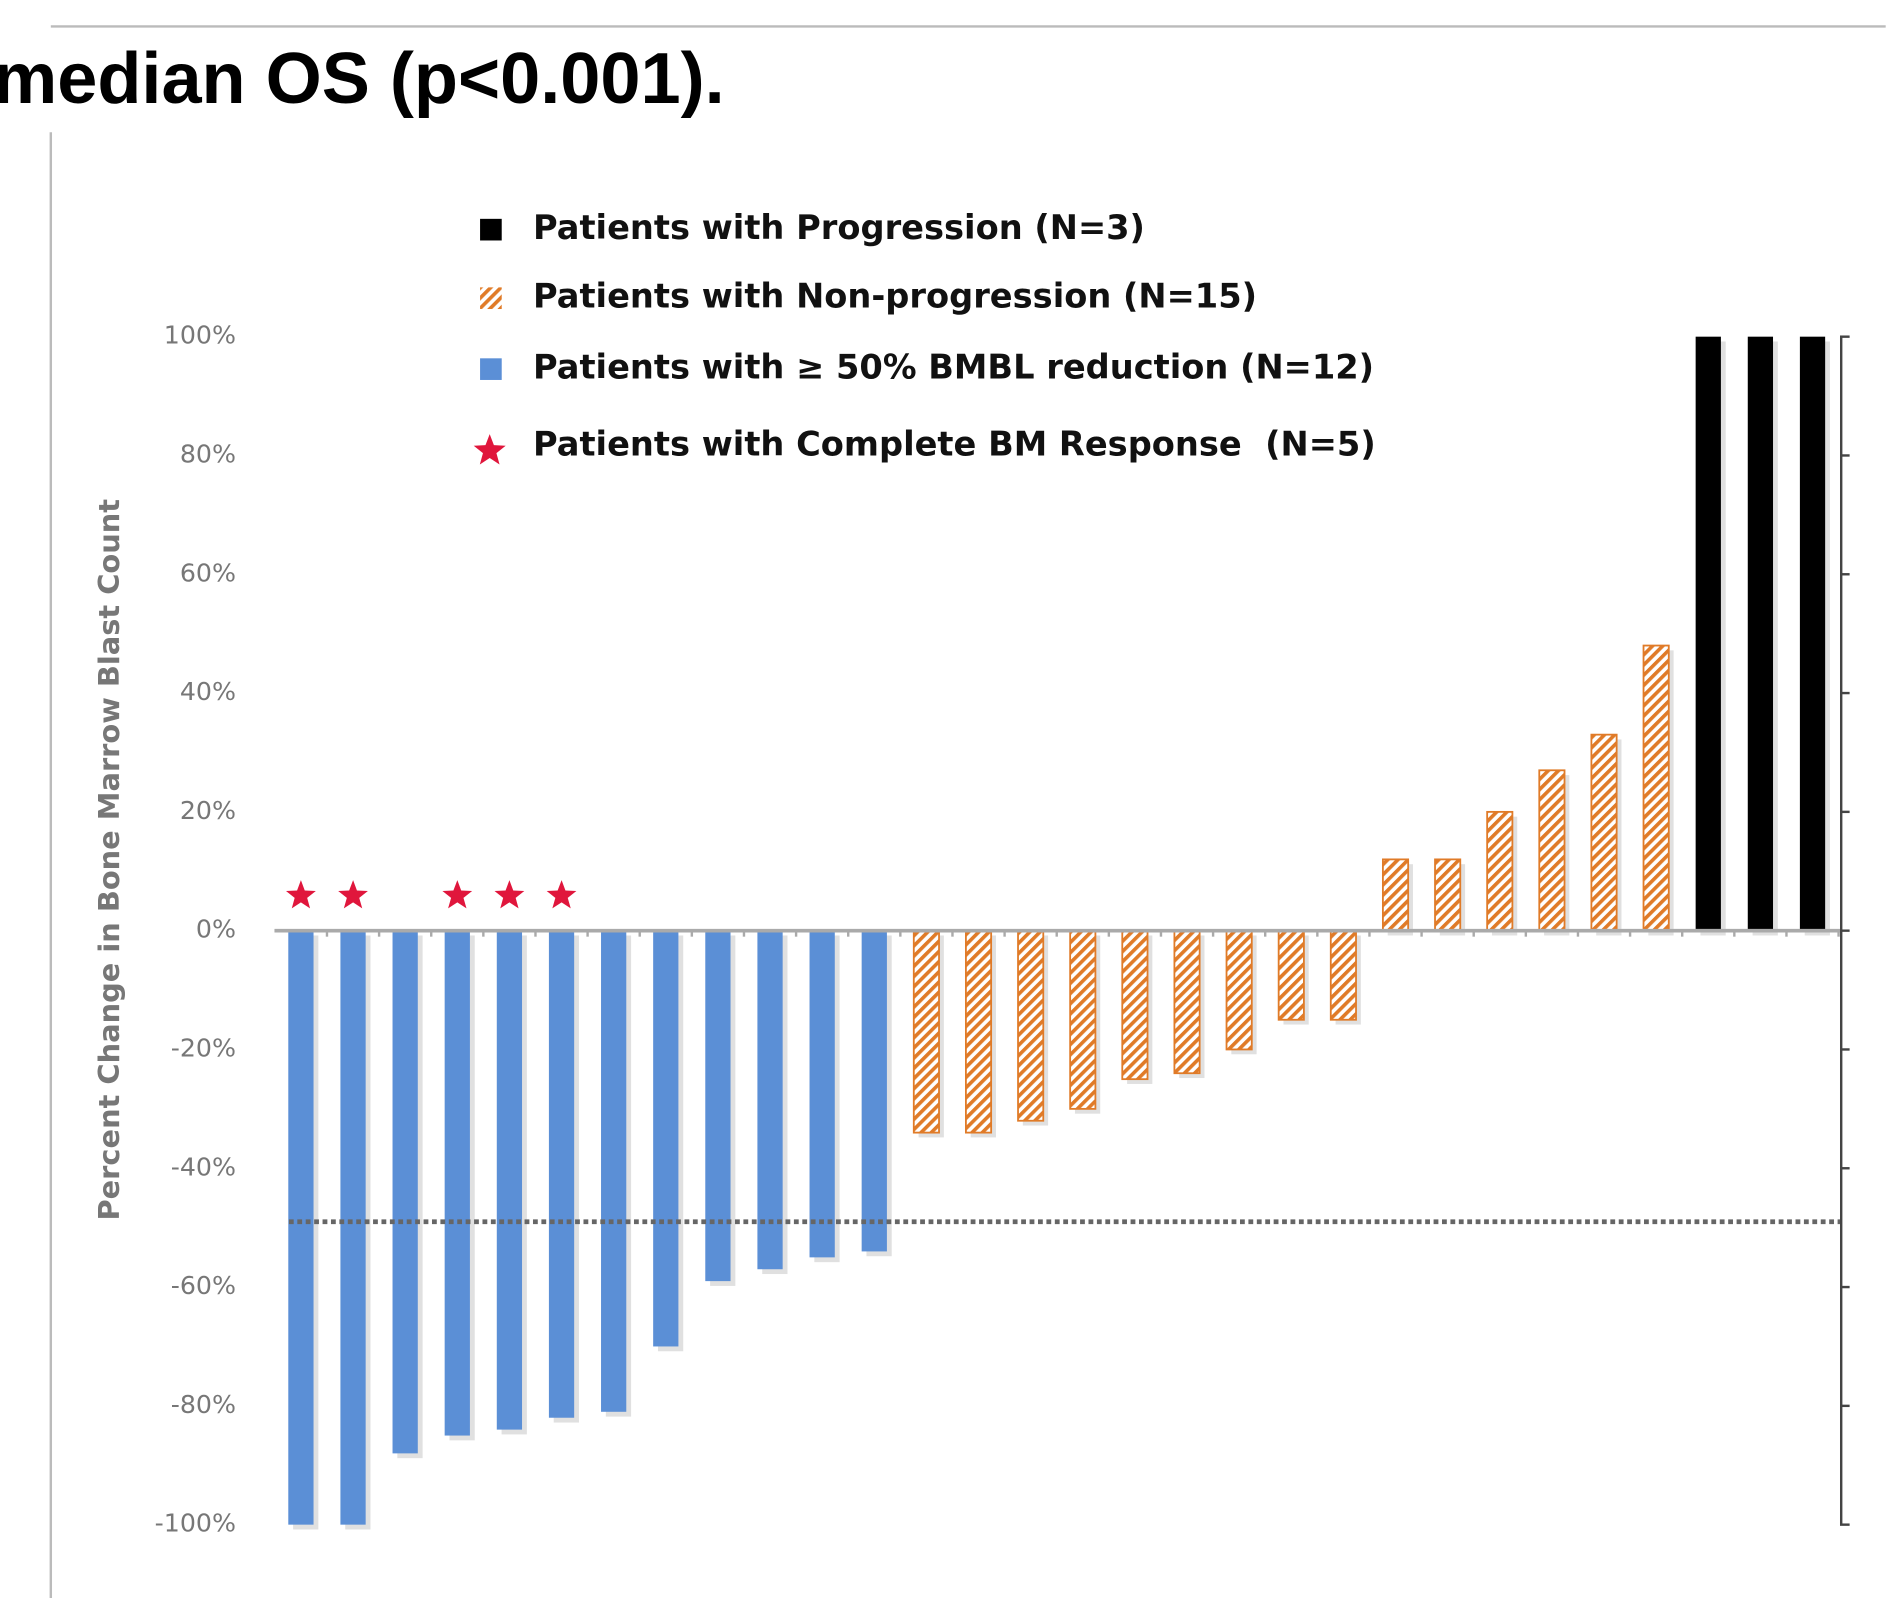 The height and width of the screenshot is (1598, 1886). I want to click on y-tick-label: 100%, so click(200, 335).